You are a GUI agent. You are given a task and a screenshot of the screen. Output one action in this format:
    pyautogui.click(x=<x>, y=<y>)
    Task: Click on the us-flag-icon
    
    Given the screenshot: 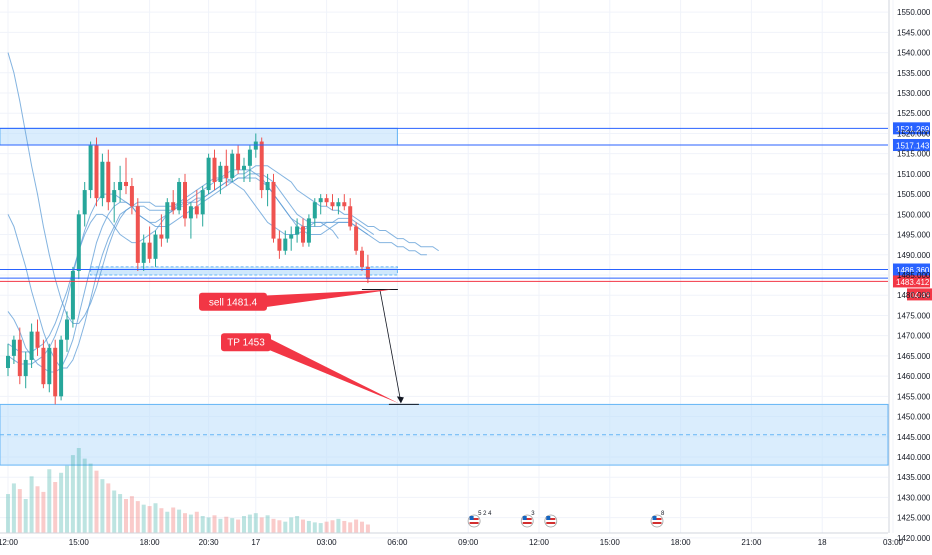 What is the action you would take?
    pyautogui.click(x=551, y=521)
    